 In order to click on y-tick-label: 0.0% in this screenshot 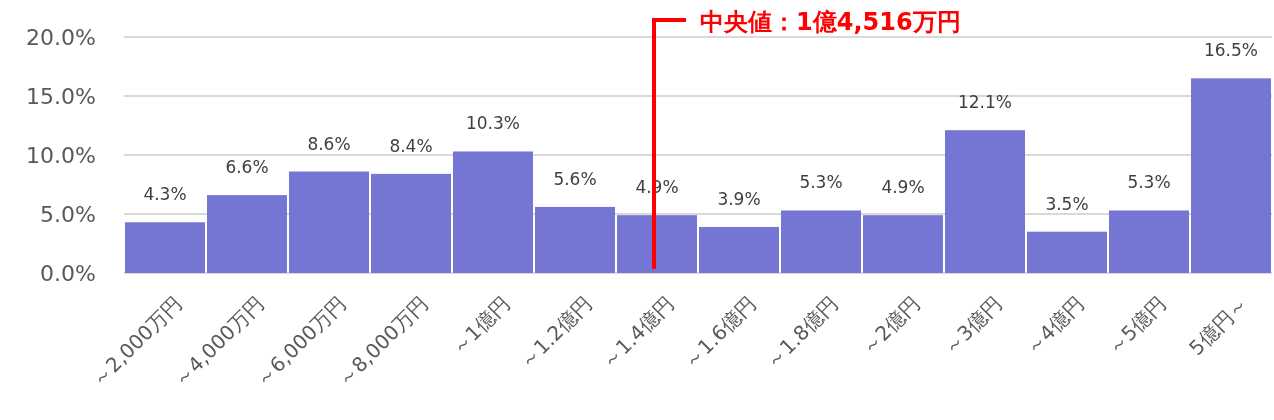, I will do `click(68, 273)`.